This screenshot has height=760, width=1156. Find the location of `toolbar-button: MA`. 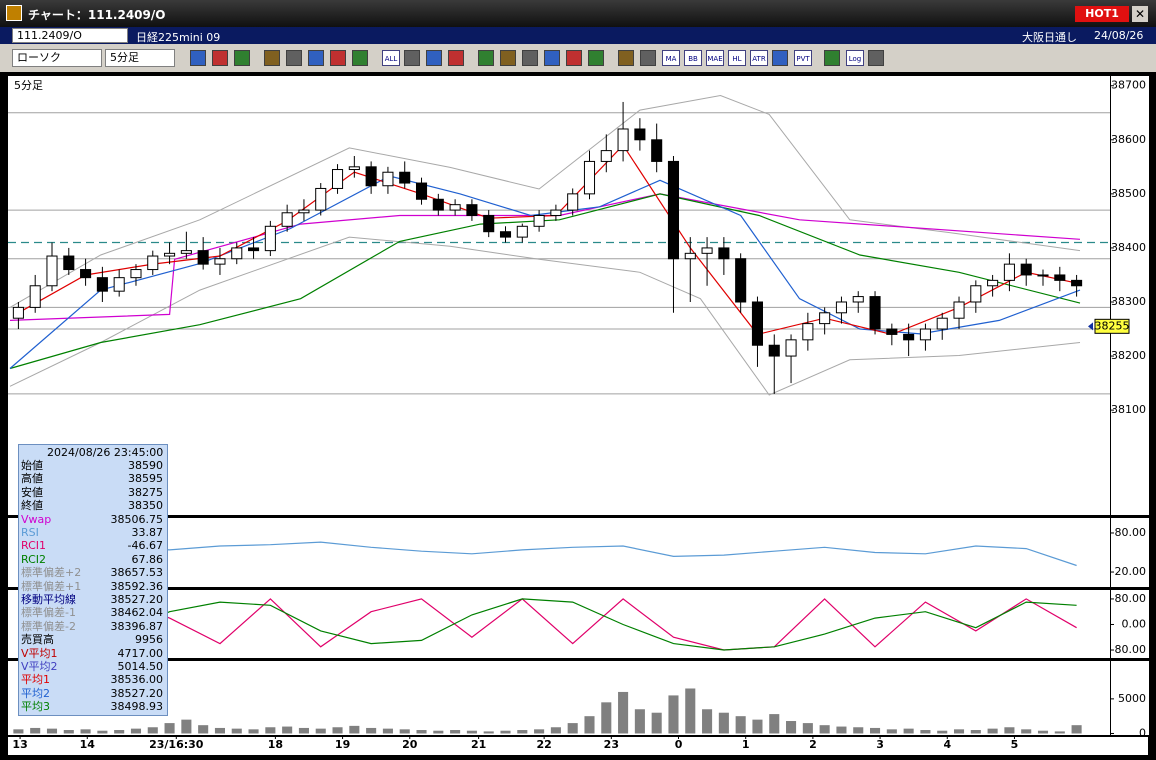

toolbar-button: MA is located at coordinates (671, 58).